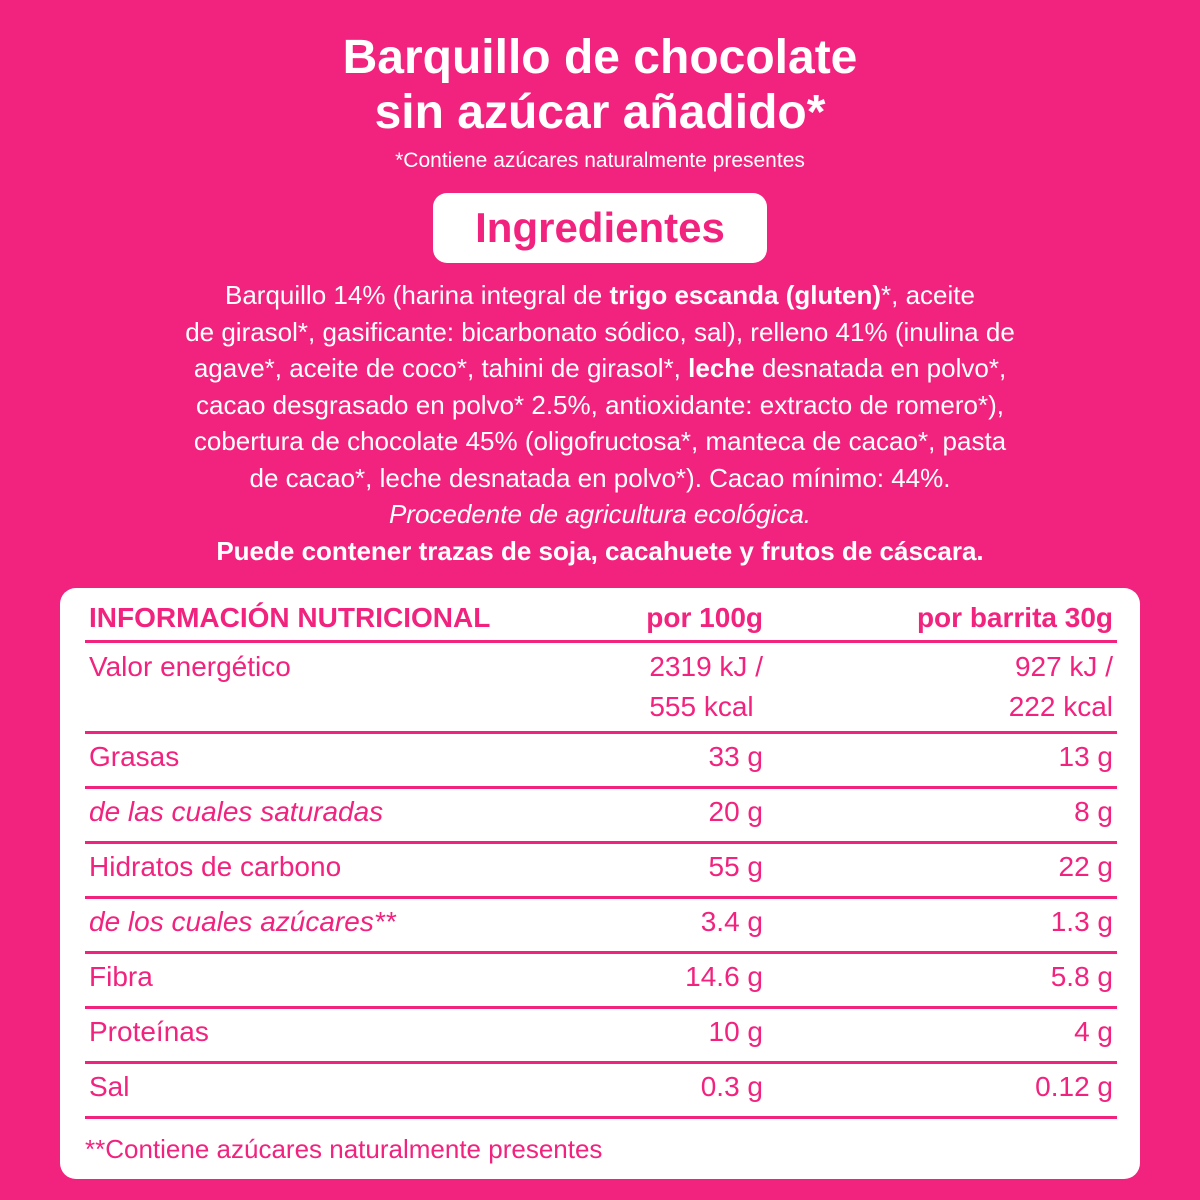 This screenshot has width=1200, height=1200. I want to click on value-per-100g: 14.6 g, so click(646, 980).